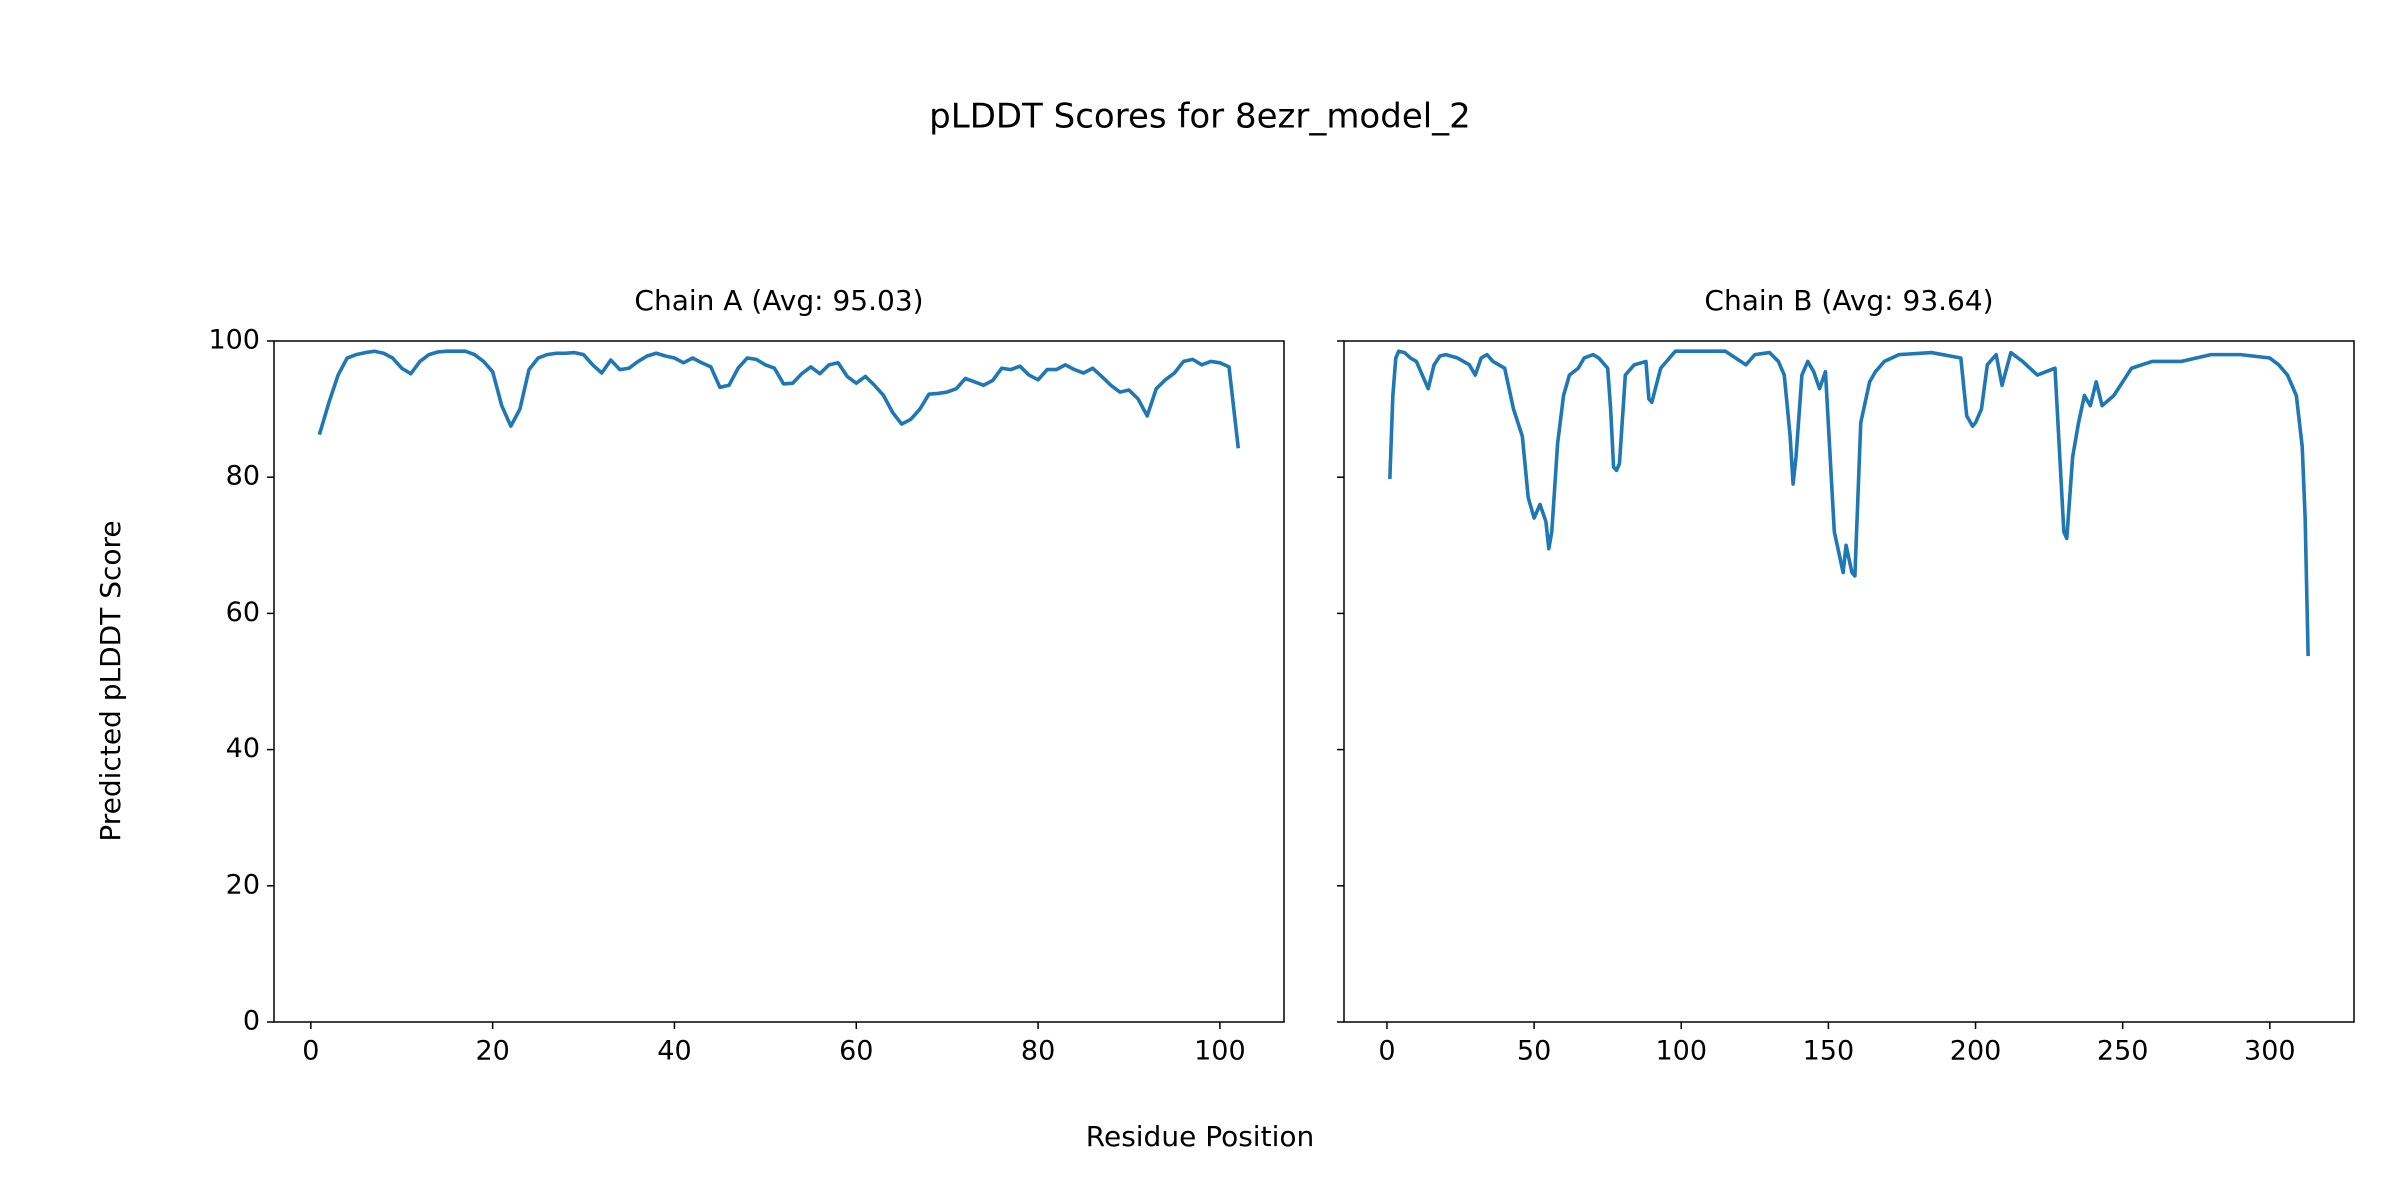  What do you see at coordinates (1200, 117) in the screenshot?
I see `figure-title: pLDDT Scores for 8ezr_model_2` at bounding box center [1200, 117].